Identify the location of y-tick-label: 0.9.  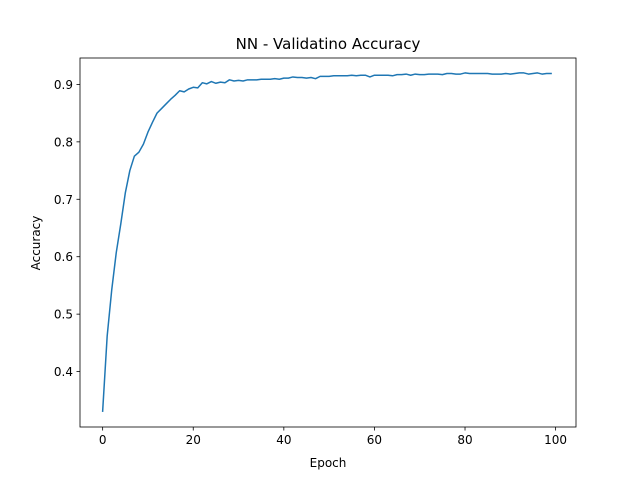
(63, 85).